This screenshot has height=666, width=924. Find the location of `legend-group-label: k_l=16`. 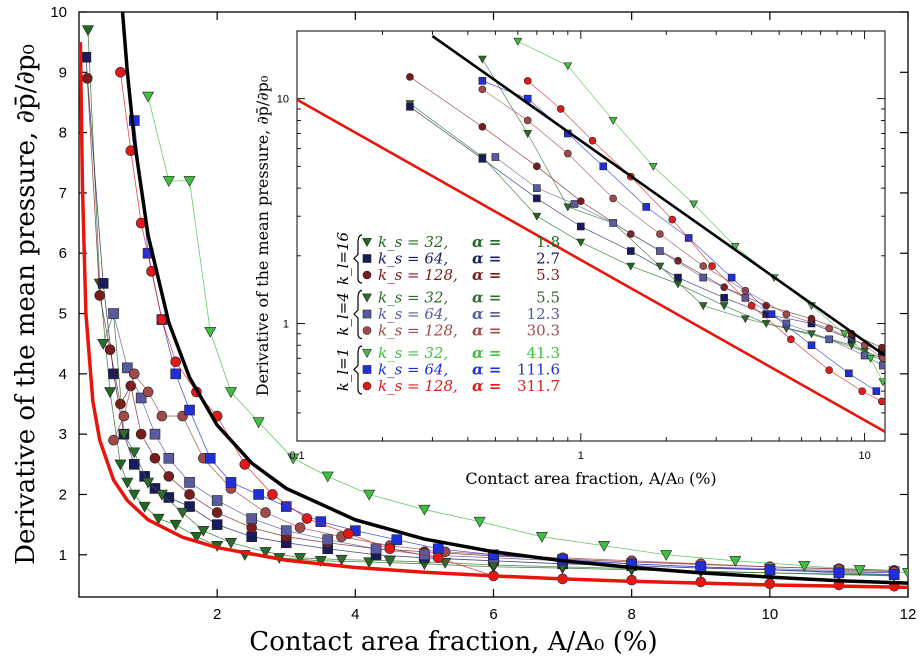

legend-group-label: k_l=16 is located at coordinates (343, 258).